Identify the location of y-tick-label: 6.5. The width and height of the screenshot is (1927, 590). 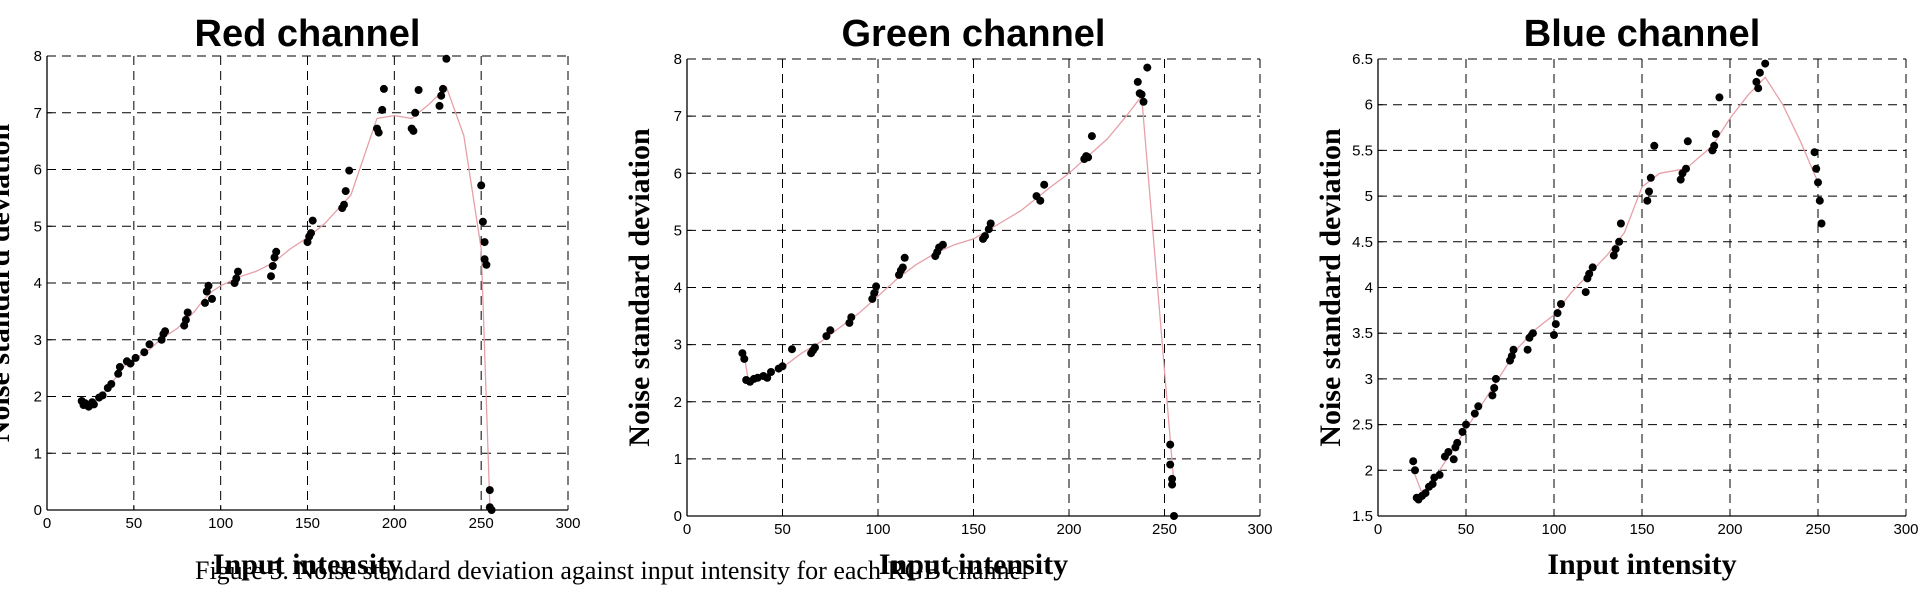
(1362, 59).